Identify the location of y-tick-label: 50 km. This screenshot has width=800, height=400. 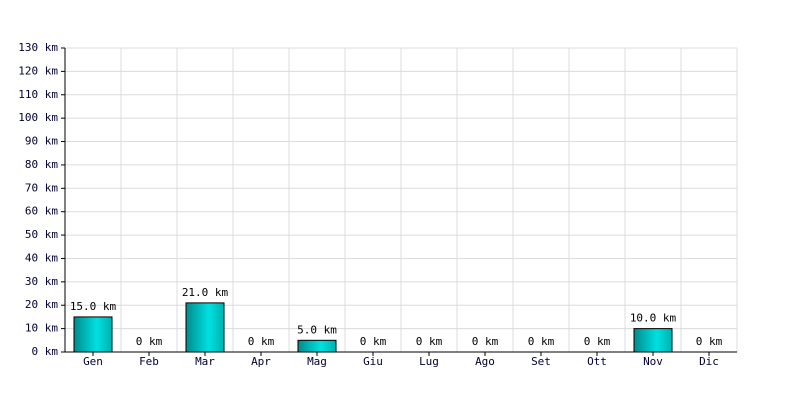
(41, 234).